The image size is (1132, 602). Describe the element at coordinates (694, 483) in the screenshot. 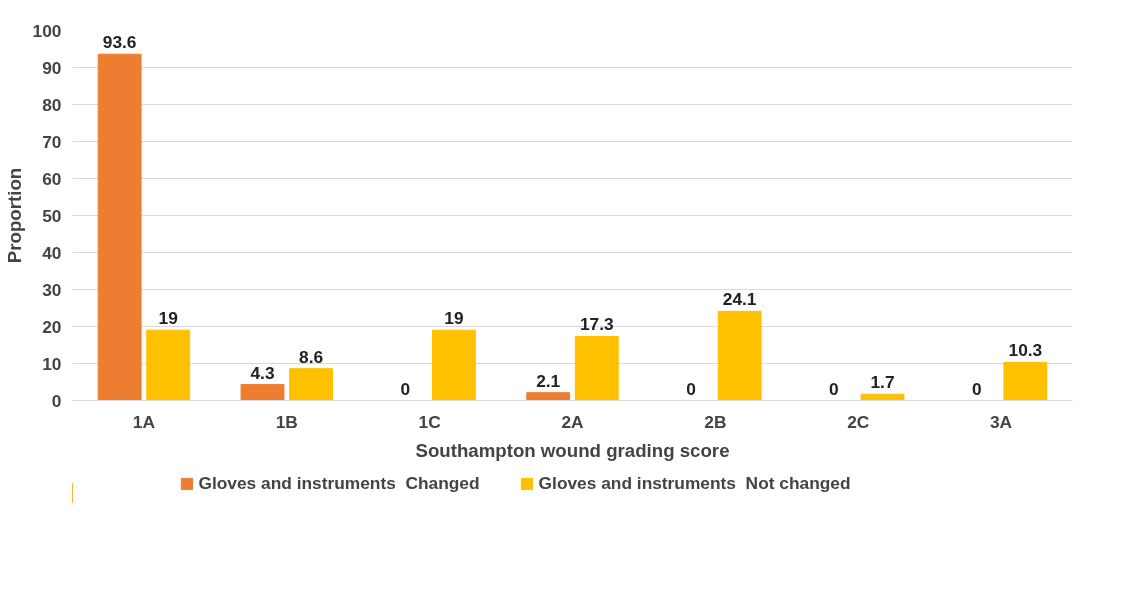

I see `legend-label: Gloves and instruments Not changed` at that location.